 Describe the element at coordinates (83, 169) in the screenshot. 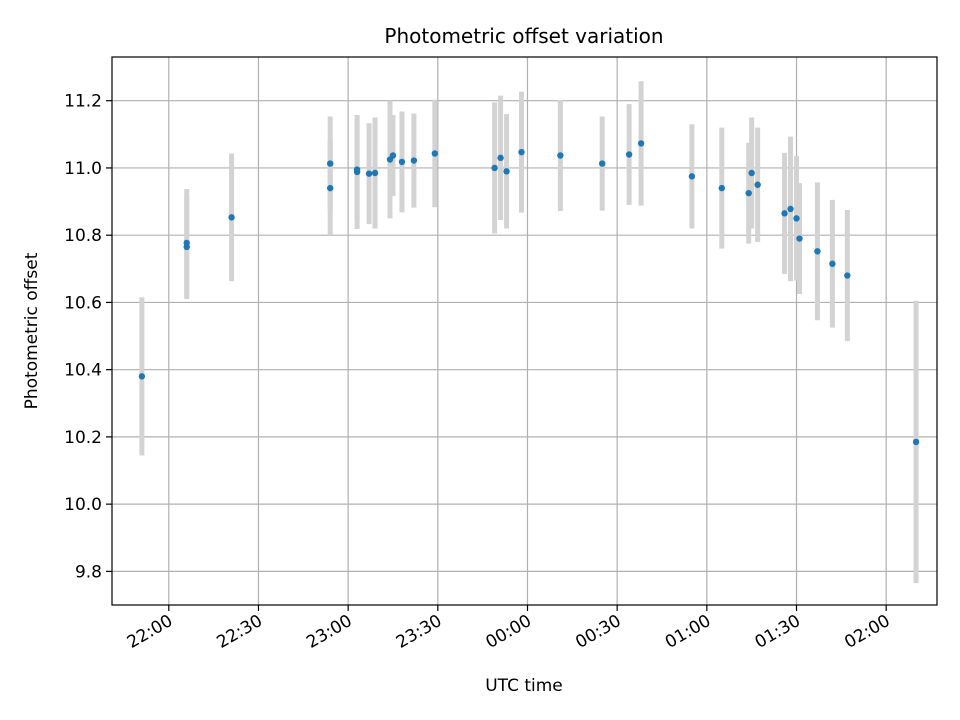

I see `y-tick-label: 11.0` at that location.